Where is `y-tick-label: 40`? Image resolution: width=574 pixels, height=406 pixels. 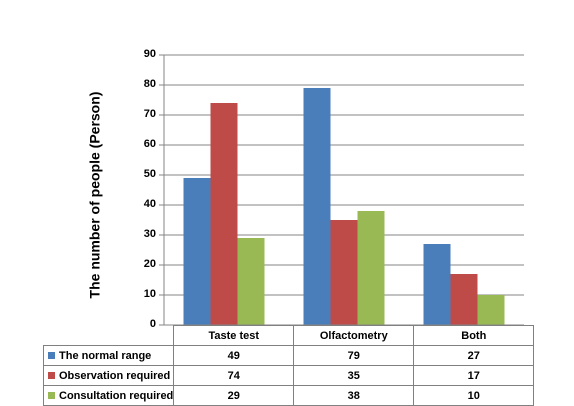 y-tick-label: 40 is located at coordinates (149, 204).